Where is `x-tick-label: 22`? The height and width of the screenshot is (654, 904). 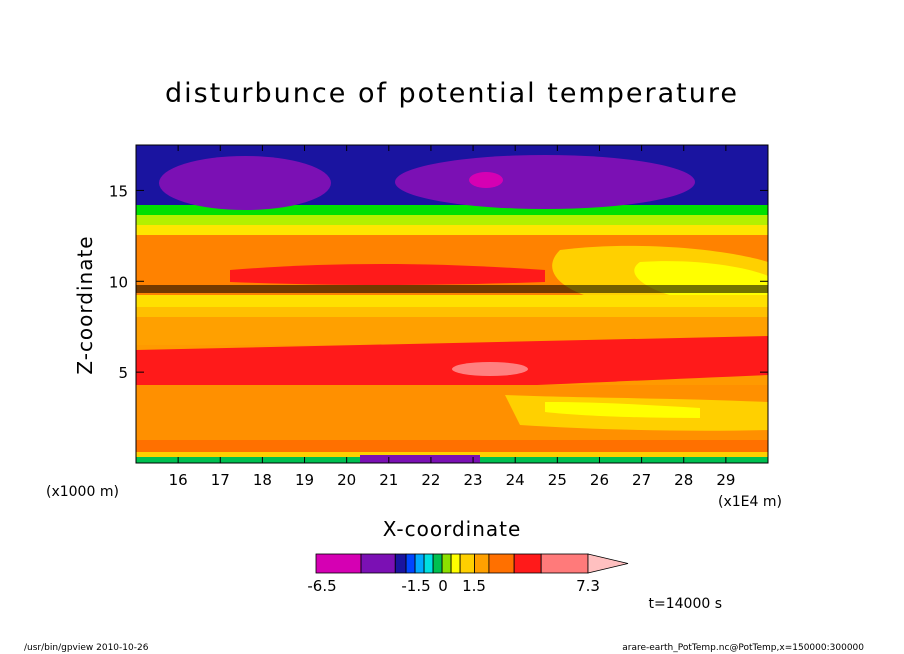 x-tick-label: 22 is located at coordinates (430, 480).